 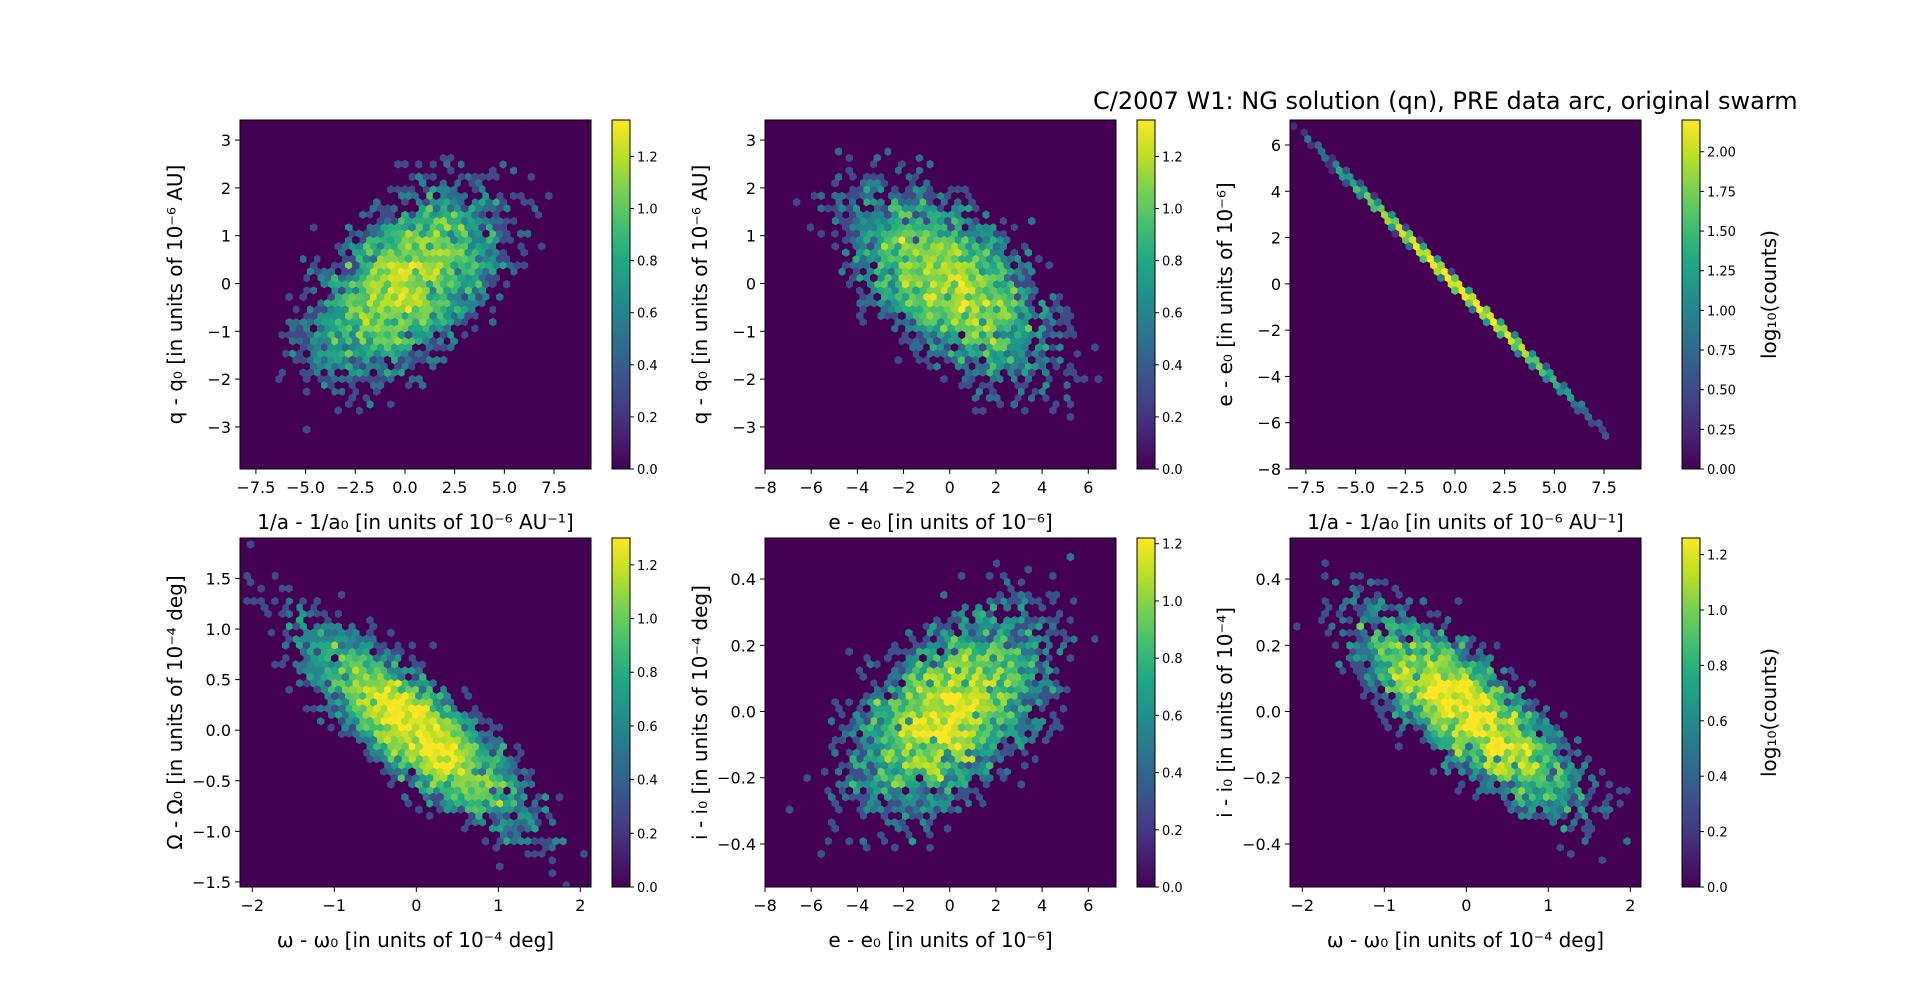 What do you see at coordinates (634, 298) in the screenshot?
I see `colorbar: 0.00.20.40.60.81.01.2` at bounding box center [634, 298].